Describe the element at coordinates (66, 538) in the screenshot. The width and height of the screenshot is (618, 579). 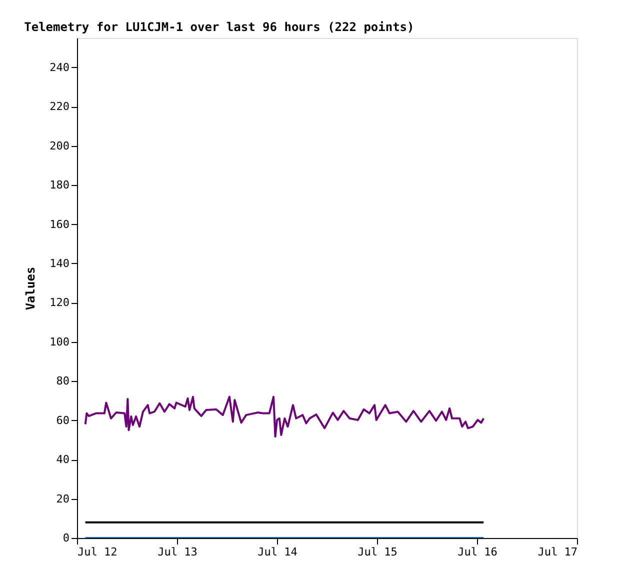
I see `y-tick-label: 0` at that location.